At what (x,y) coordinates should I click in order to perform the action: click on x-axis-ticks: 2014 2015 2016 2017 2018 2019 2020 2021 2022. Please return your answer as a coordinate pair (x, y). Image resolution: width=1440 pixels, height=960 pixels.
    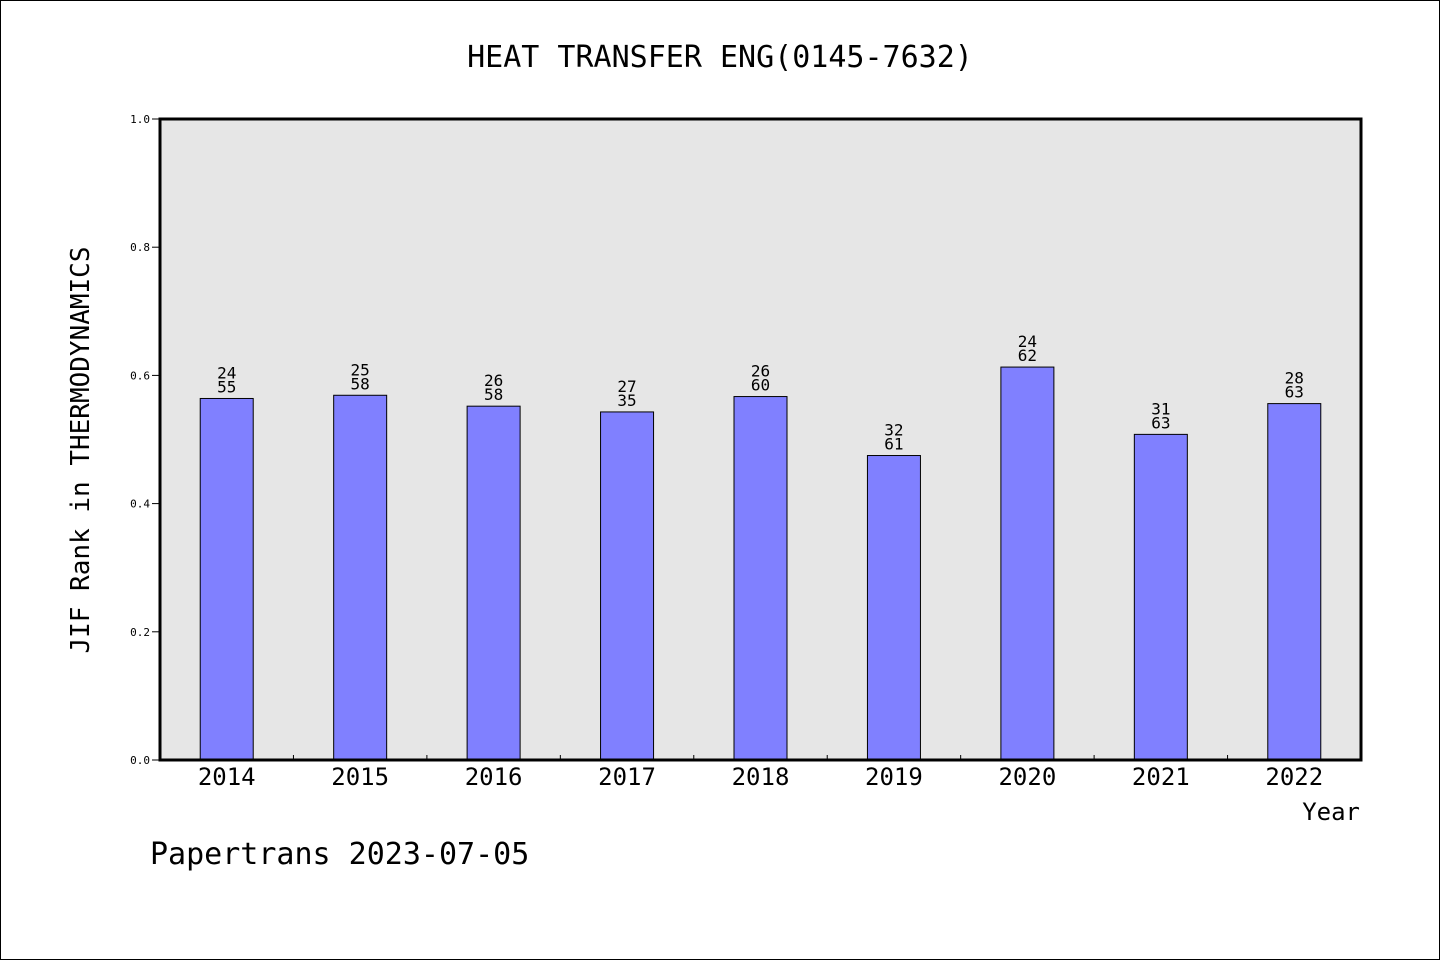
    Looking at the image, I should click on (760, 773).